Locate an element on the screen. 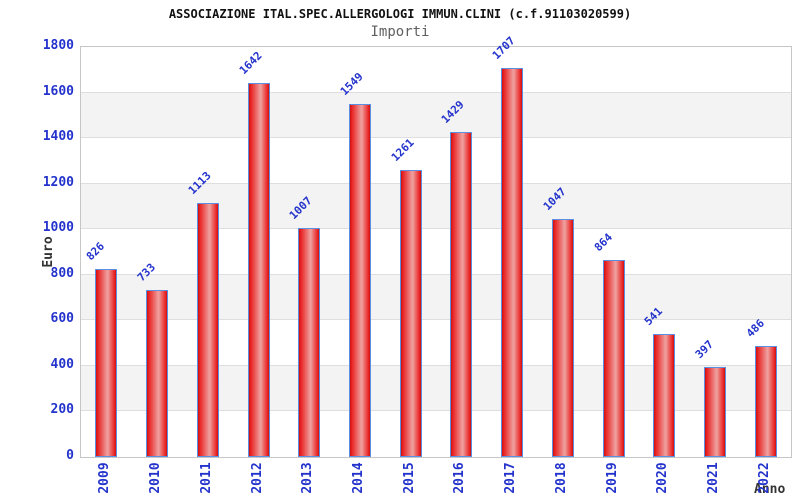 This screenshot has width=800, height=500. x-axis-tick-label: 2019 is located at coordinates (612, 478).